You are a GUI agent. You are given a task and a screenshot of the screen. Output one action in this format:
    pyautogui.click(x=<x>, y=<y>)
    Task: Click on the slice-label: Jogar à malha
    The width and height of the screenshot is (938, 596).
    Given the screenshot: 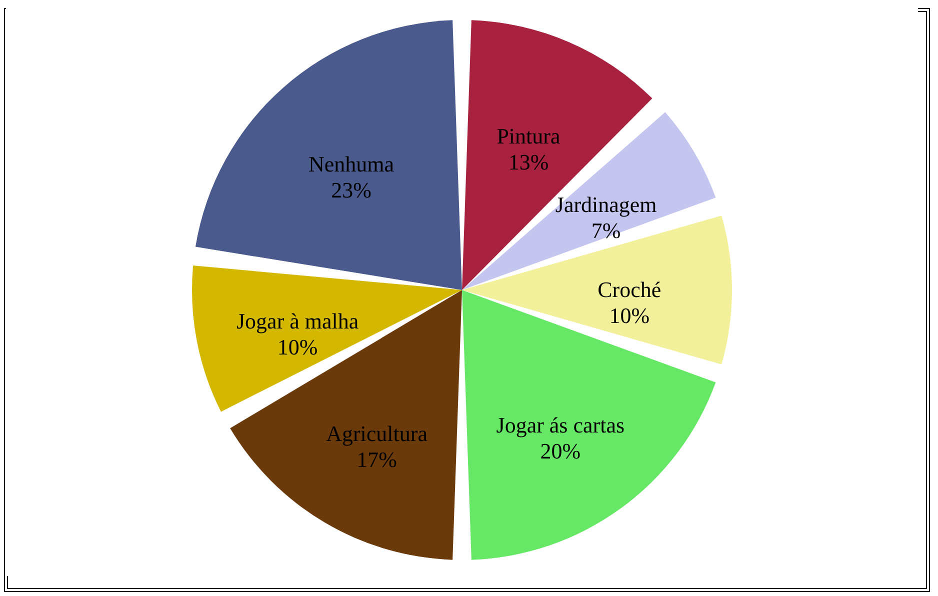 What is the action you would take?
    pyautogui.click(x=297, y=321)
    